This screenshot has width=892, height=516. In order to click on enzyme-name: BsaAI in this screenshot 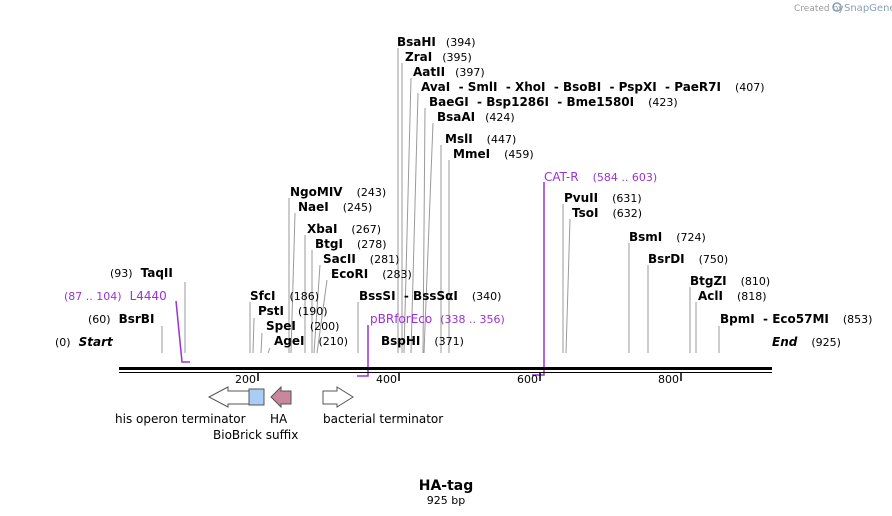, I will do `click(456, 117)`.